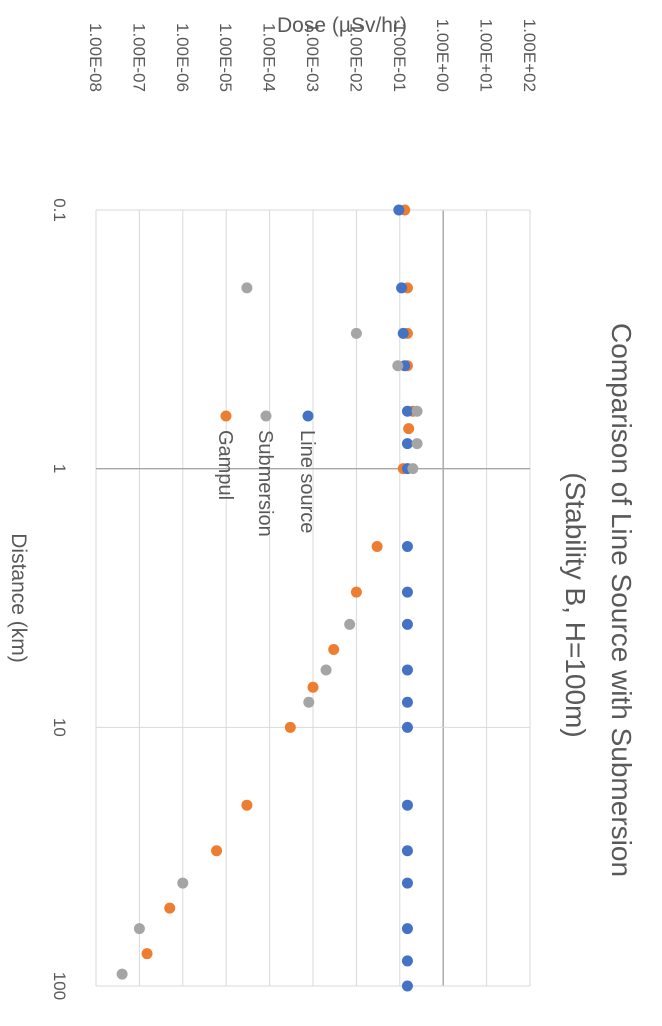  What do you see at coordinates (269, 57) in the screenshot?
I see `dose-tick-label: 1.00E-04` at bounding box center [269, 57].